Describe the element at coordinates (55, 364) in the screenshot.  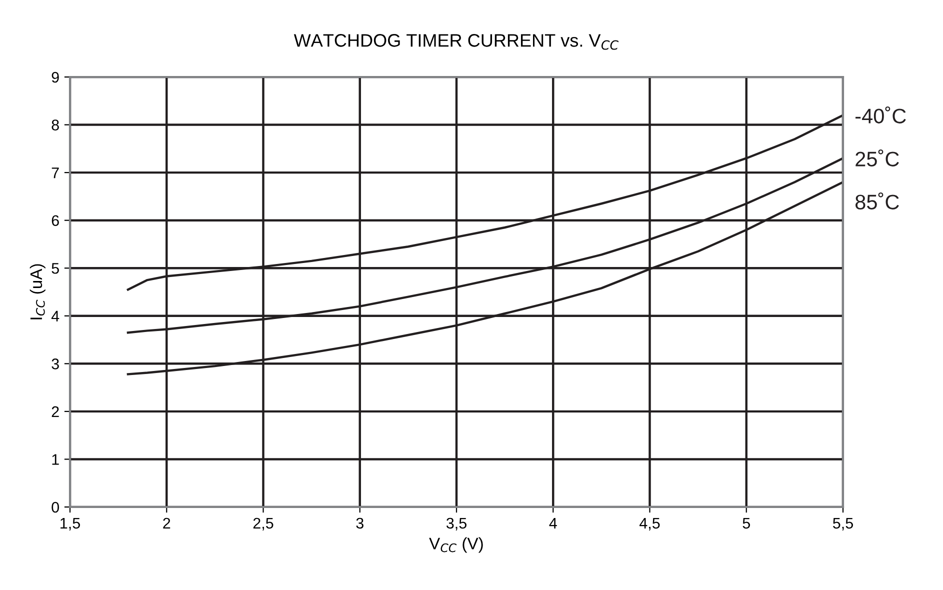
I see `y-tick-label: 3` at that location.